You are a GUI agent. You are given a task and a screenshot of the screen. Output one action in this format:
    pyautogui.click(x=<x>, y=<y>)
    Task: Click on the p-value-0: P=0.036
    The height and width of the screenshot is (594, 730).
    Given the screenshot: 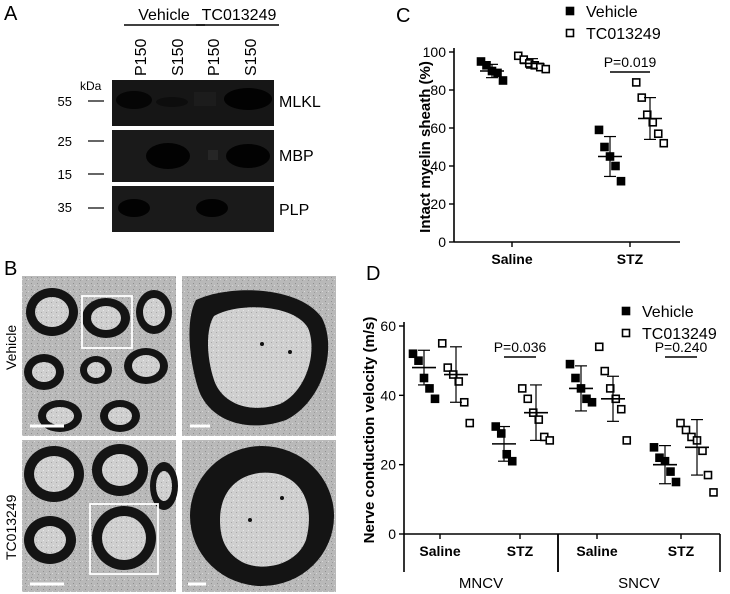 What is the action you would take?
    pyautogui.click(x=520, y=347)
    